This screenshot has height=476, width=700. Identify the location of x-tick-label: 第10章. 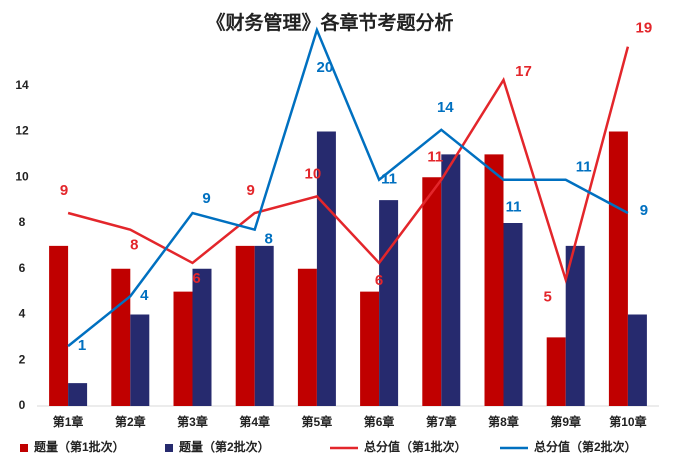
(627, 421).